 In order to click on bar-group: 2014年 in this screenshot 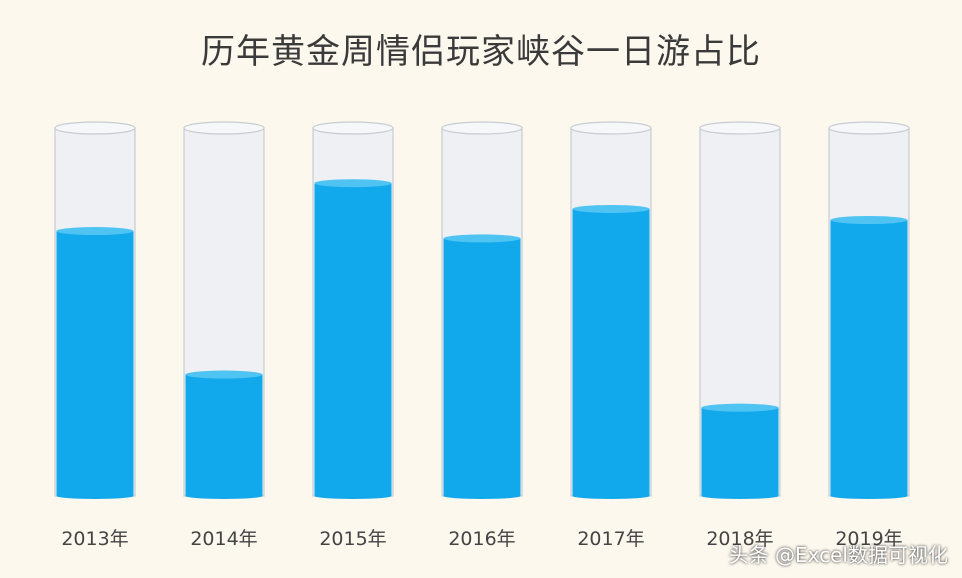, I will do `click(224, 335)`.